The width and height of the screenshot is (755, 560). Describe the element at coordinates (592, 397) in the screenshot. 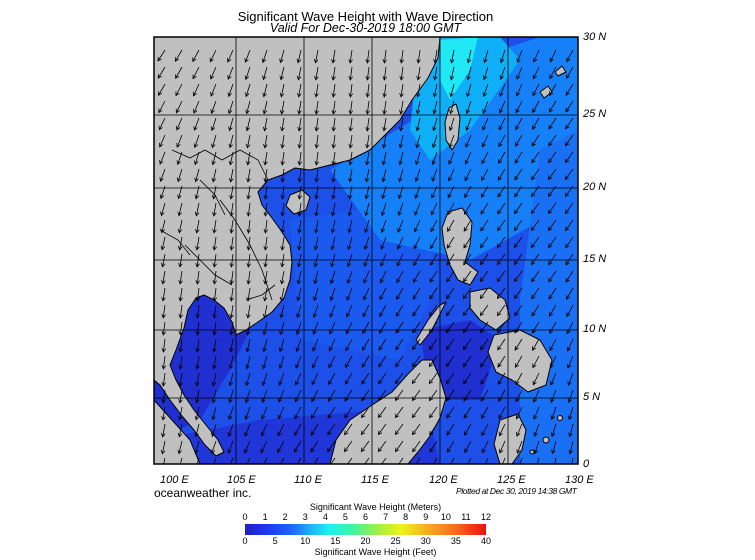

I see `lat-label-5n: 5 N` at that location.